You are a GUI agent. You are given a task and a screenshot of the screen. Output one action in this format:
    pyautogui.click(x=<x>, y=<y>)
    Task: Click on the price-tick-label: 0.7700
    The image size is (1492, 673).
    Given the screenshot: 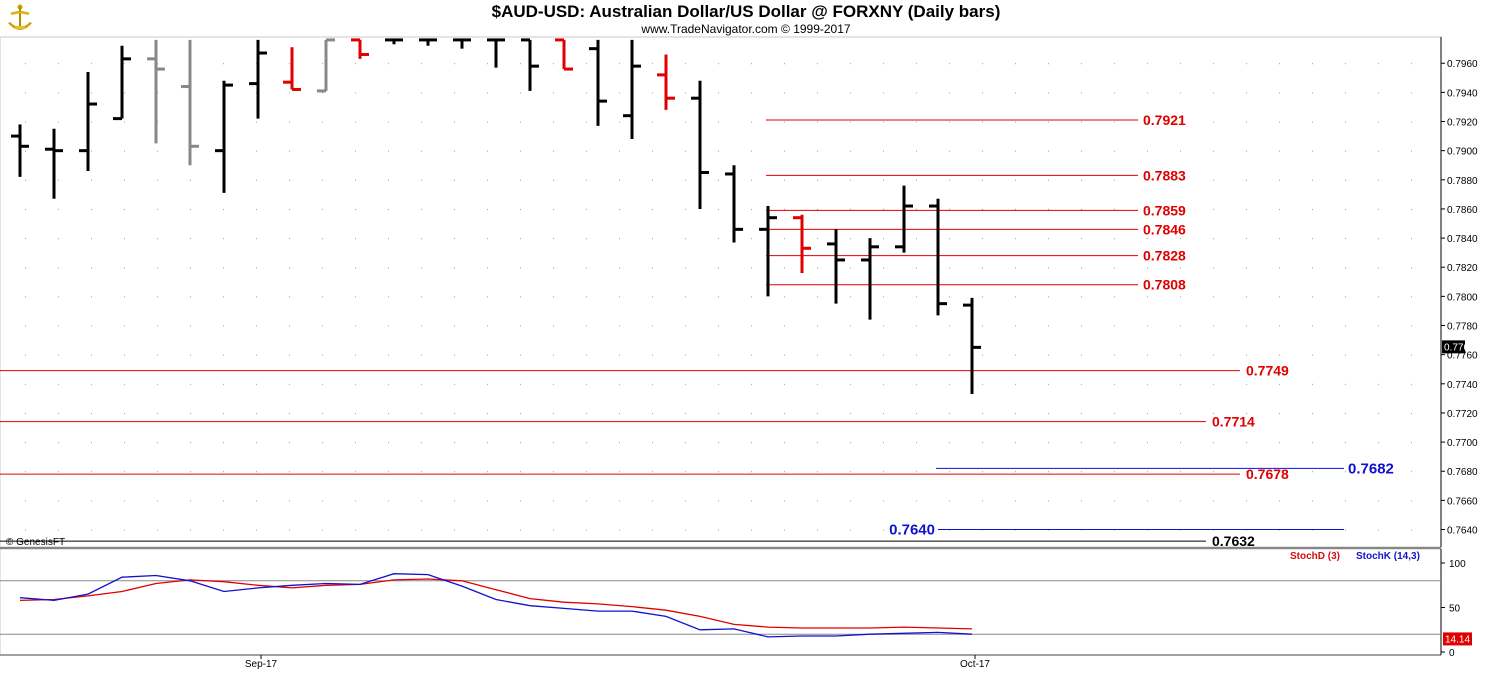 What is the action you would take?
    pyautogui.click(x=1462, y=443)
    